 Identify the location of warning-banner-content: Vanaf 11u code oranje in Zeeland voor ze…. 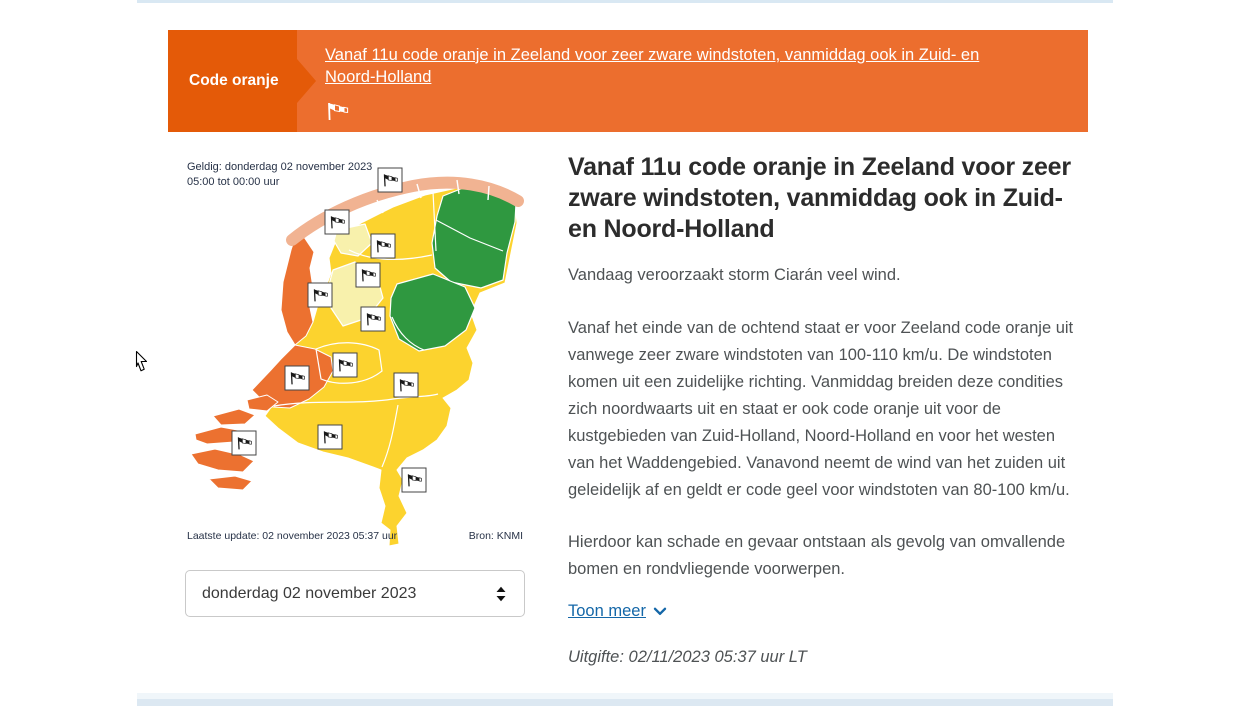
(692, 81).